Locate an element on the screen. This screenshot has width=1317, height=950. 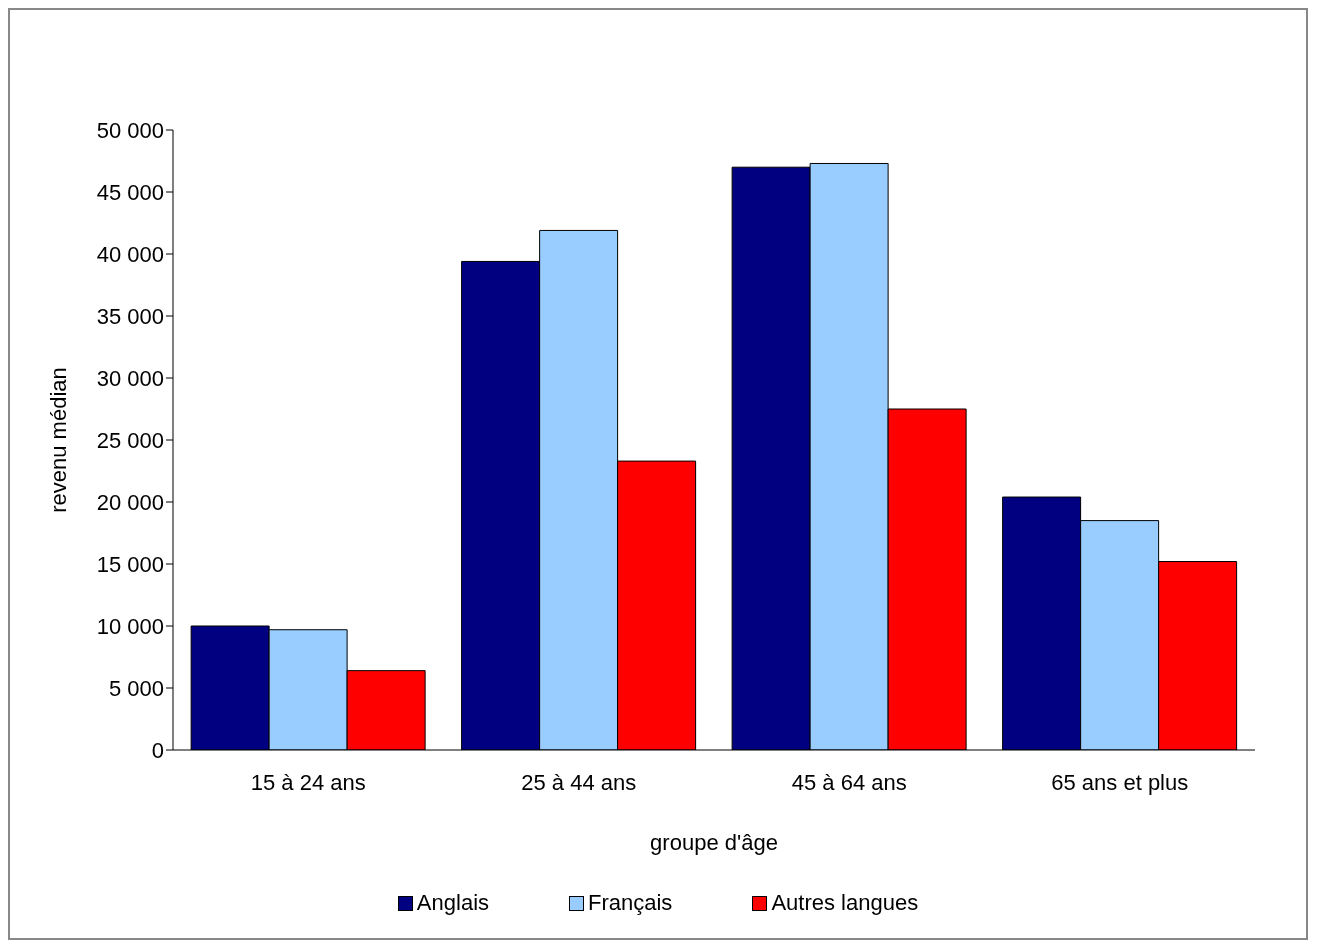
x-tick-label: 15 à 24 ans is located at coordinates (308, 782).